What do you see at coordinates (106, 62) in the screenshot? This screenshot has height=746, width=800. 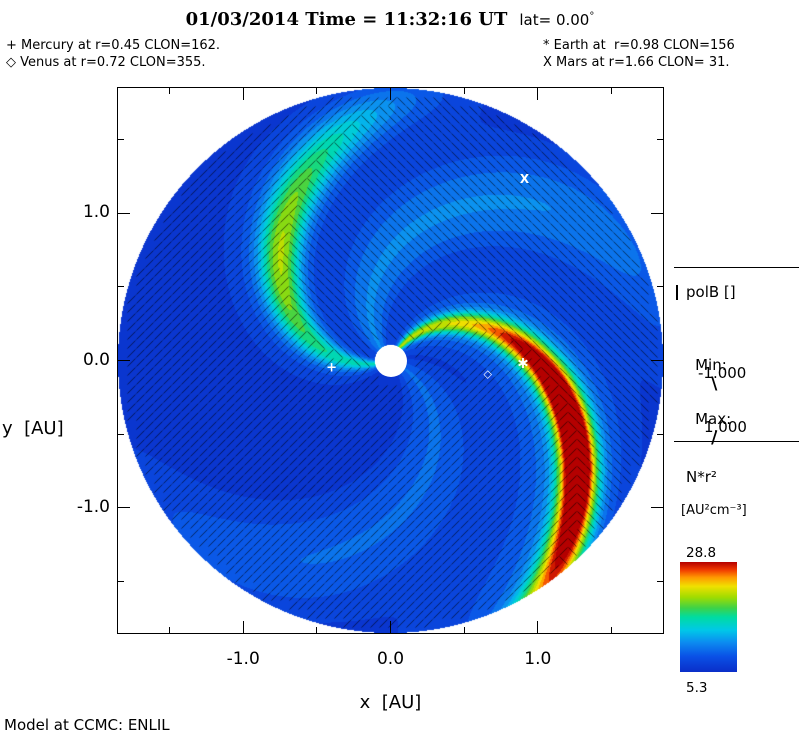 I see `venus-annotation: ◇ Venus at r=0.72 CLON=355.` at bounding box center [106, 62].